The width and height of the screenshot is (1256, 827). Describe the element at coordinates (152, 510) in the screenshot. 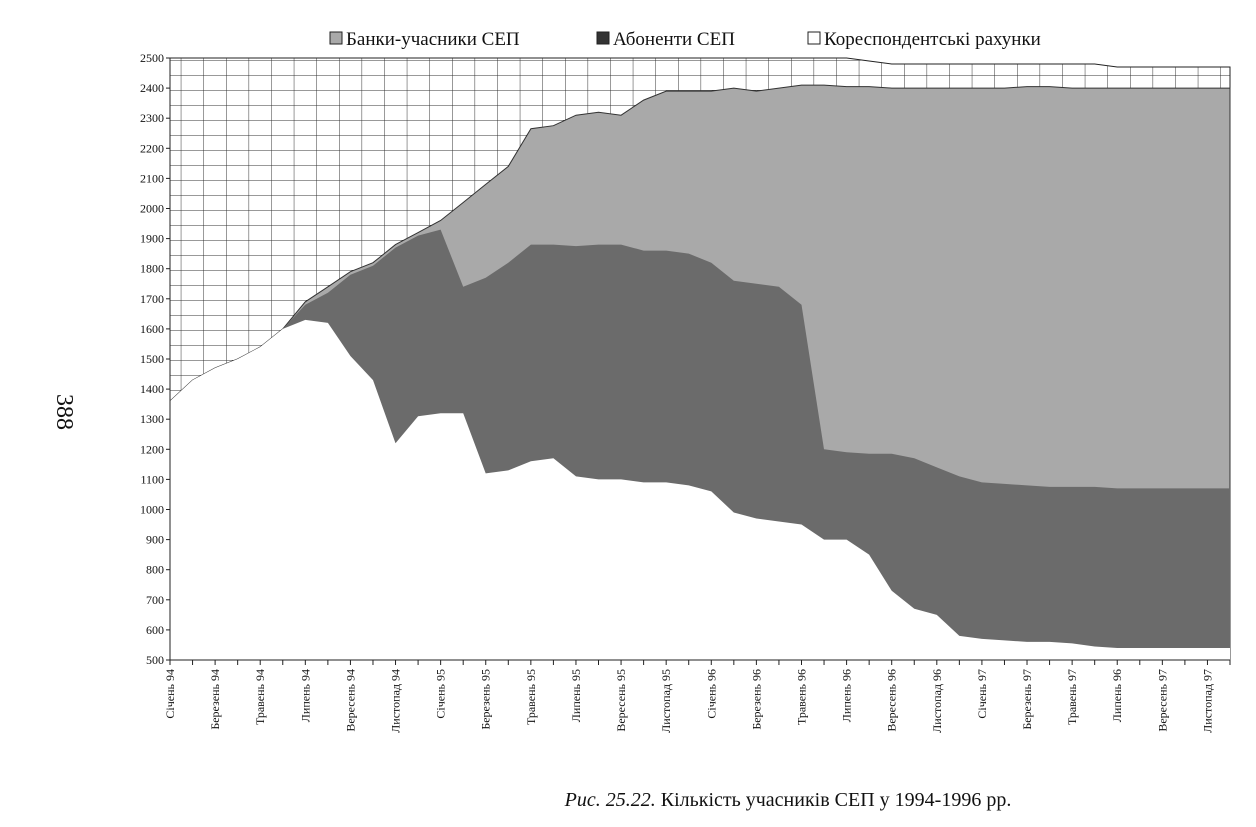

I see `y-tick-label: 1000` at that location.